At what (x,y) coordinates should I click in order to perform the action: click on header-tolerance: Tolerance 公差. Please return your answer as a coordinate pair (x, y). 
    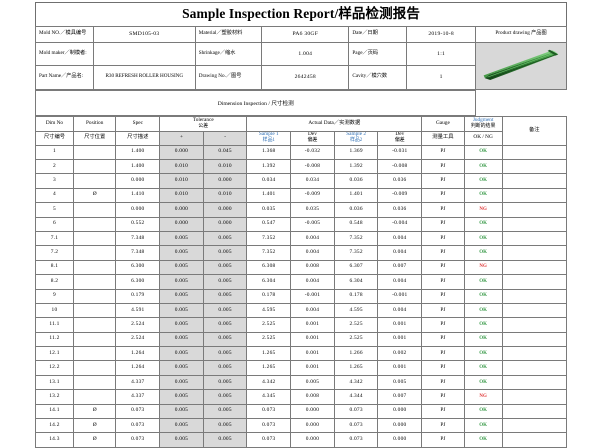
    Looking at the image, I should click on (203, 123).